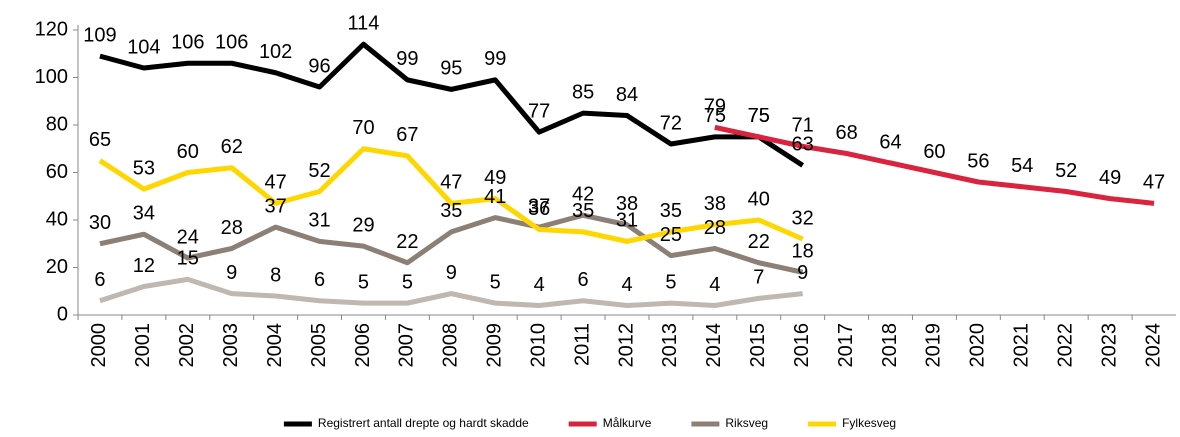 The height and width of the screenshot is (437, 1180). I want to click on x-tick-label: 2020, so click(978, 345).